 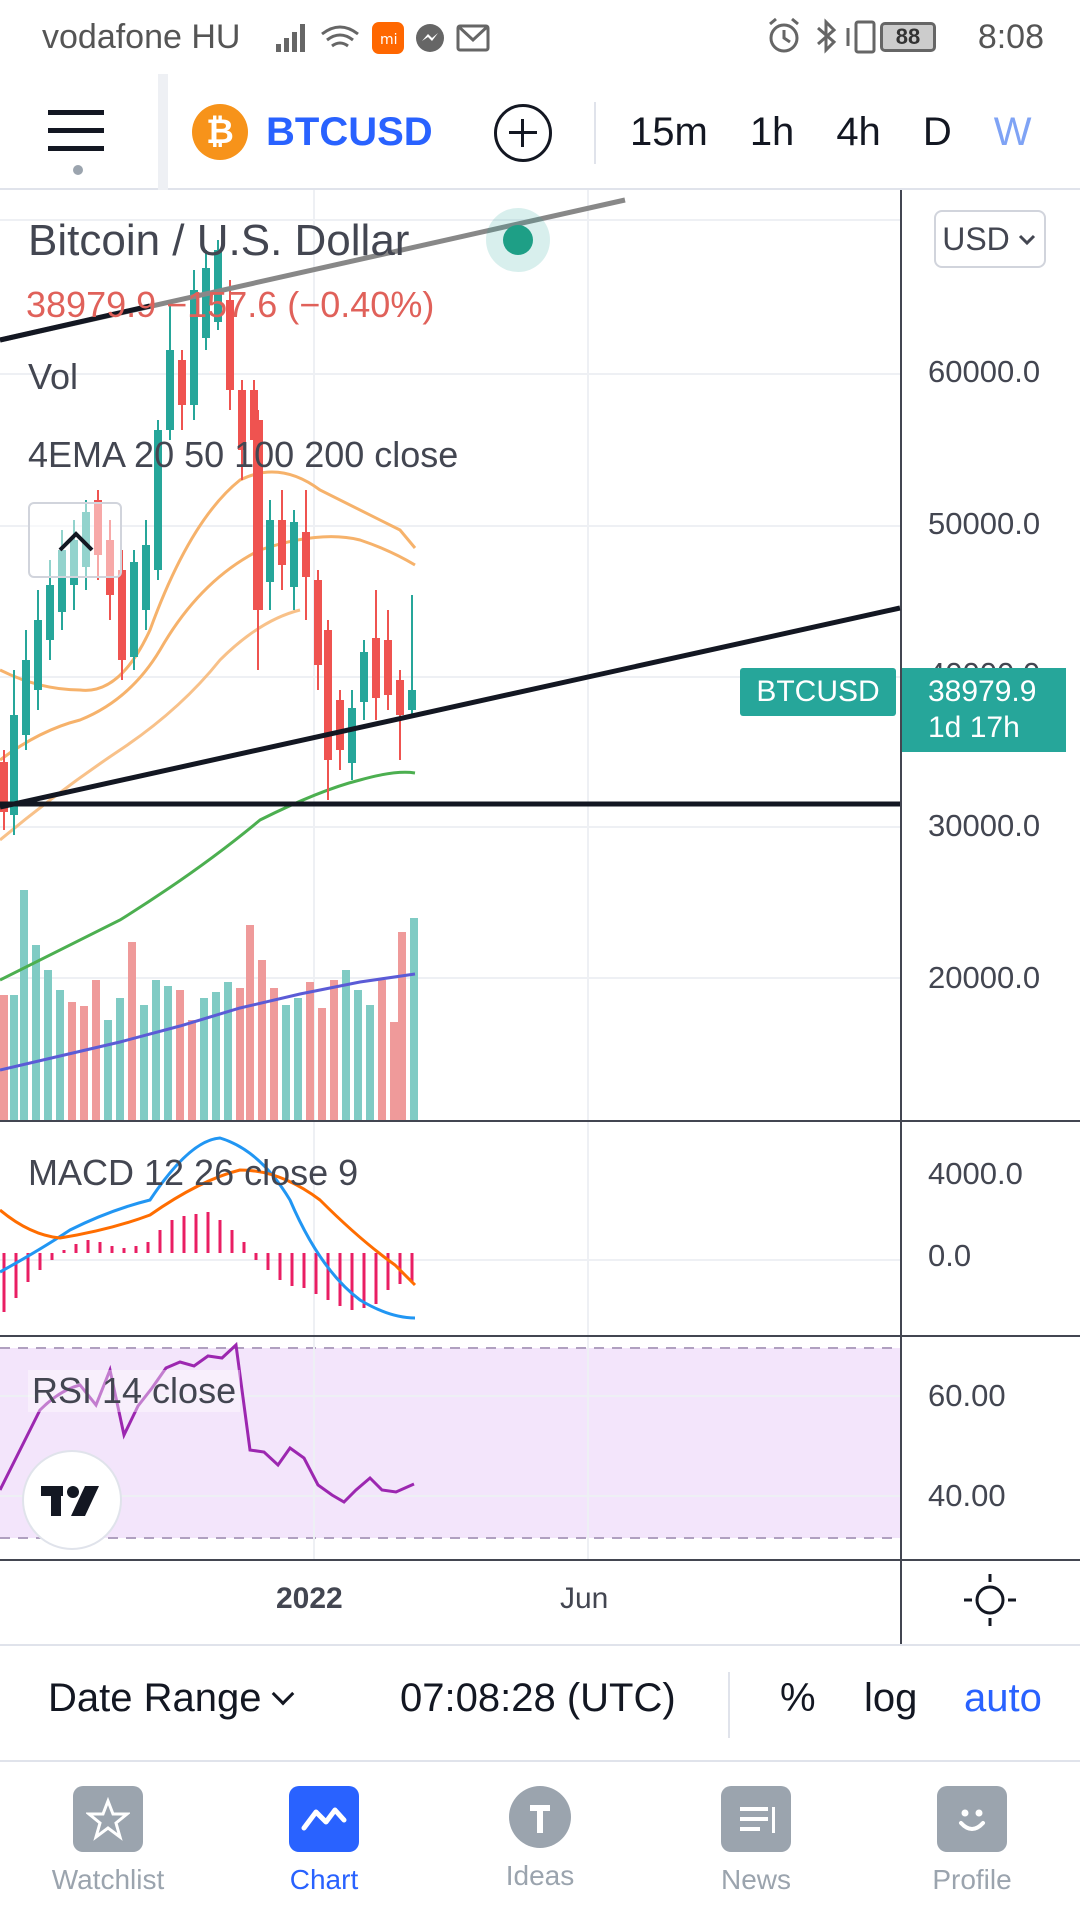 What do you see at coordinates (891, 1698) in the screenshot?
I see `log-scale-toggle: log` at bounding box center [891, 1698].